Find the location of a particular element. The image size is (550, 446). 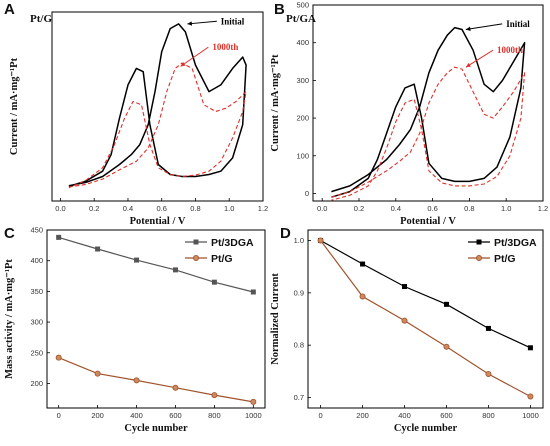

y-tick-label: 500 is located at coordinates (302, 5).